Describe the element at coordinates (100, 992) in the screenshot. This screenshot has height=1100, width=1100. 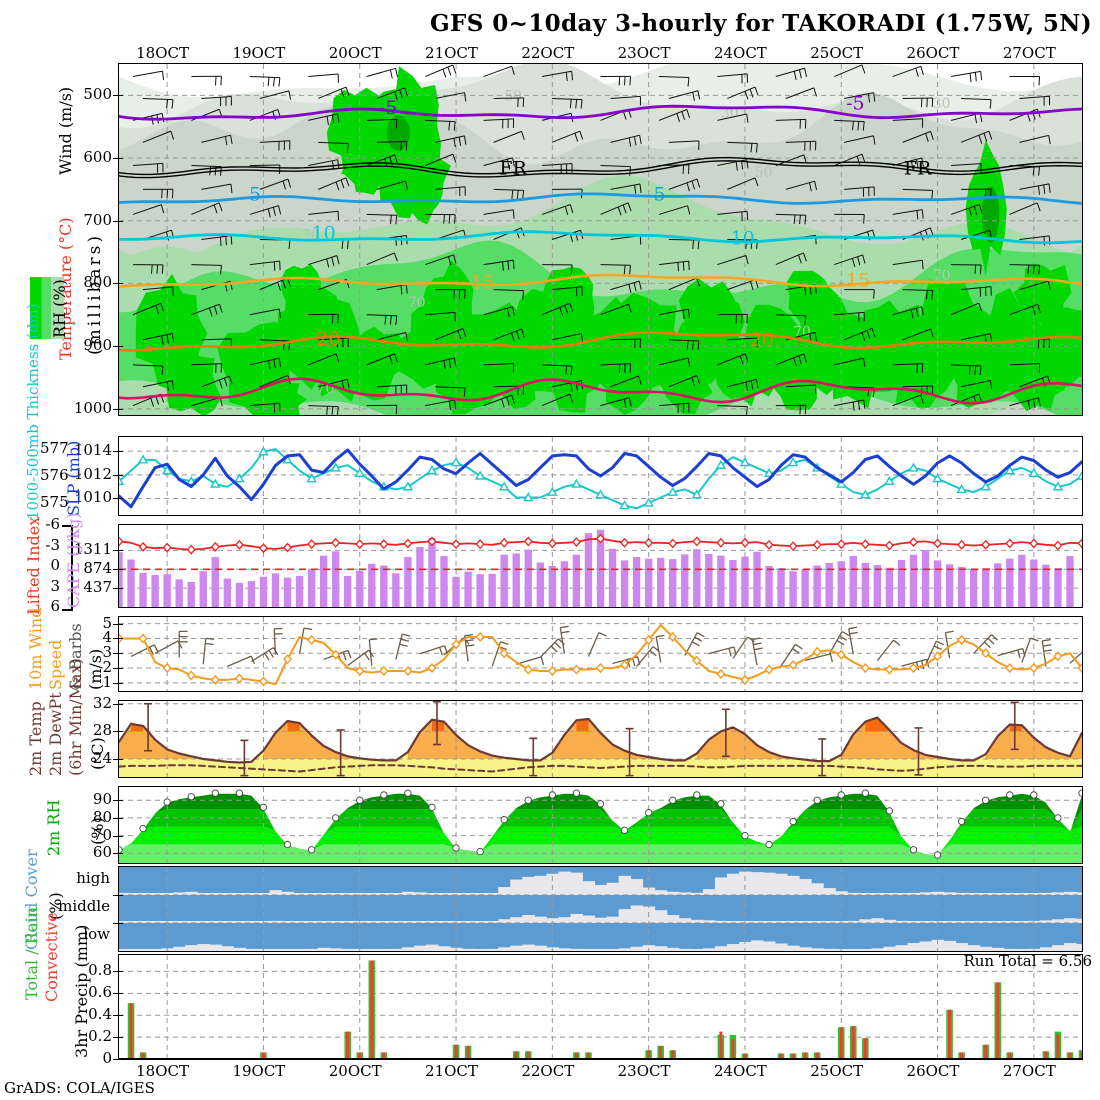
I see `axis-tick-label: 0.6` at that location.